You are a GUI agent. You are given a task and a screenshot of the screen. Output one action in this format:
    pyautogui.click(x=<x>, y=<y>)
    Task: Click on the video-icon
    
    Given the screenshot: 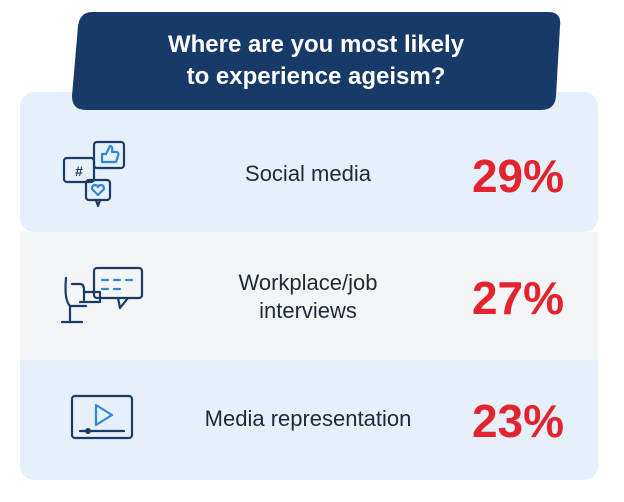 What is the action you would take?
    pyautogui.click(x=102, y=417)
    